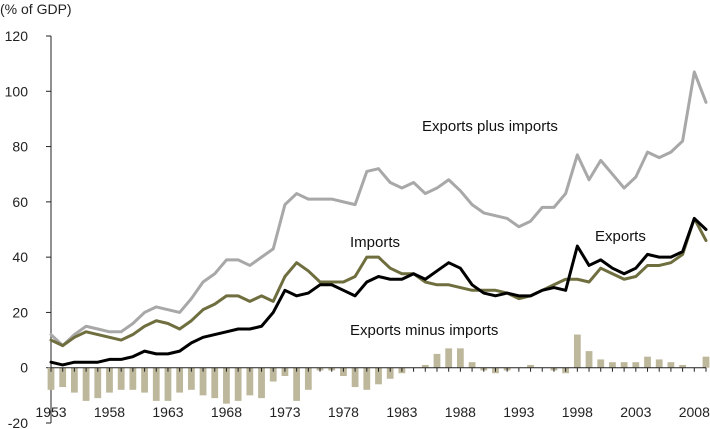  I want to click on y-tick-label: -20, so click(18, 422).